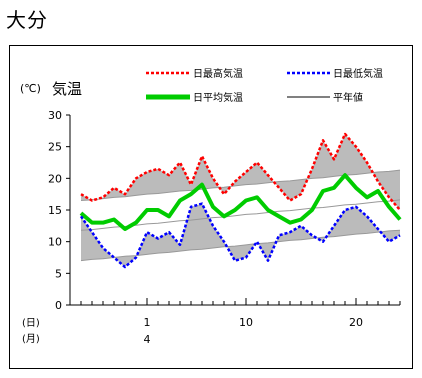 Image resolution: width=422 pixels, height=378 pixels. What do you see at coordinates (58, 305) in the screenshot?
I see `y-tick-label: 0` at bounding box center [58, 305].